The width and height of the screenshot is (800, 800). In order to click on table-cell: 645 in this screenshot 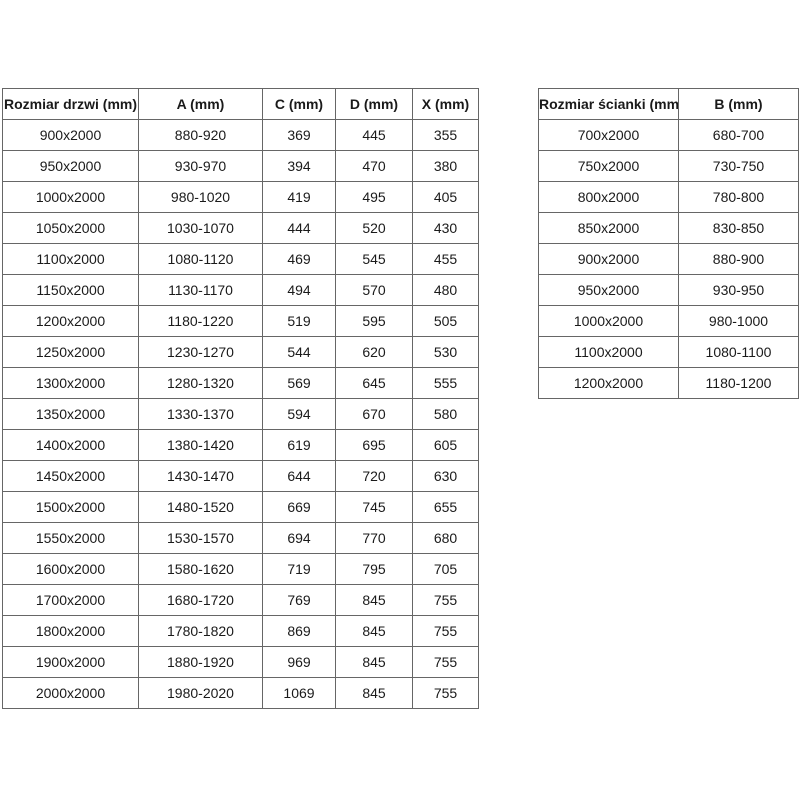, I will do `click(374, 383)`.